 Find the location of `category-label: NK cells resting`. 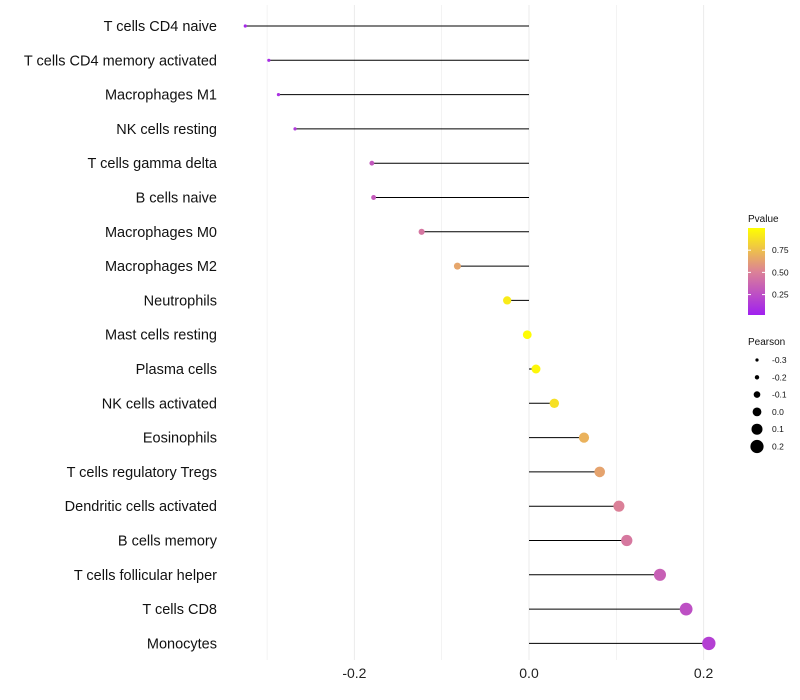

category-label: NK cells resting is located at coordinates (166, 130).